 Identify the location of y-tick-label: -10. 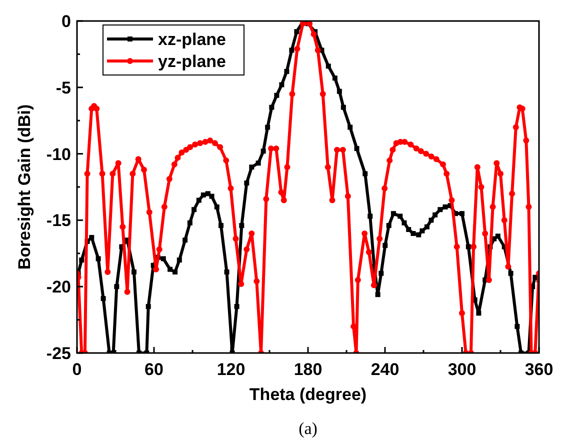
(58, 154).